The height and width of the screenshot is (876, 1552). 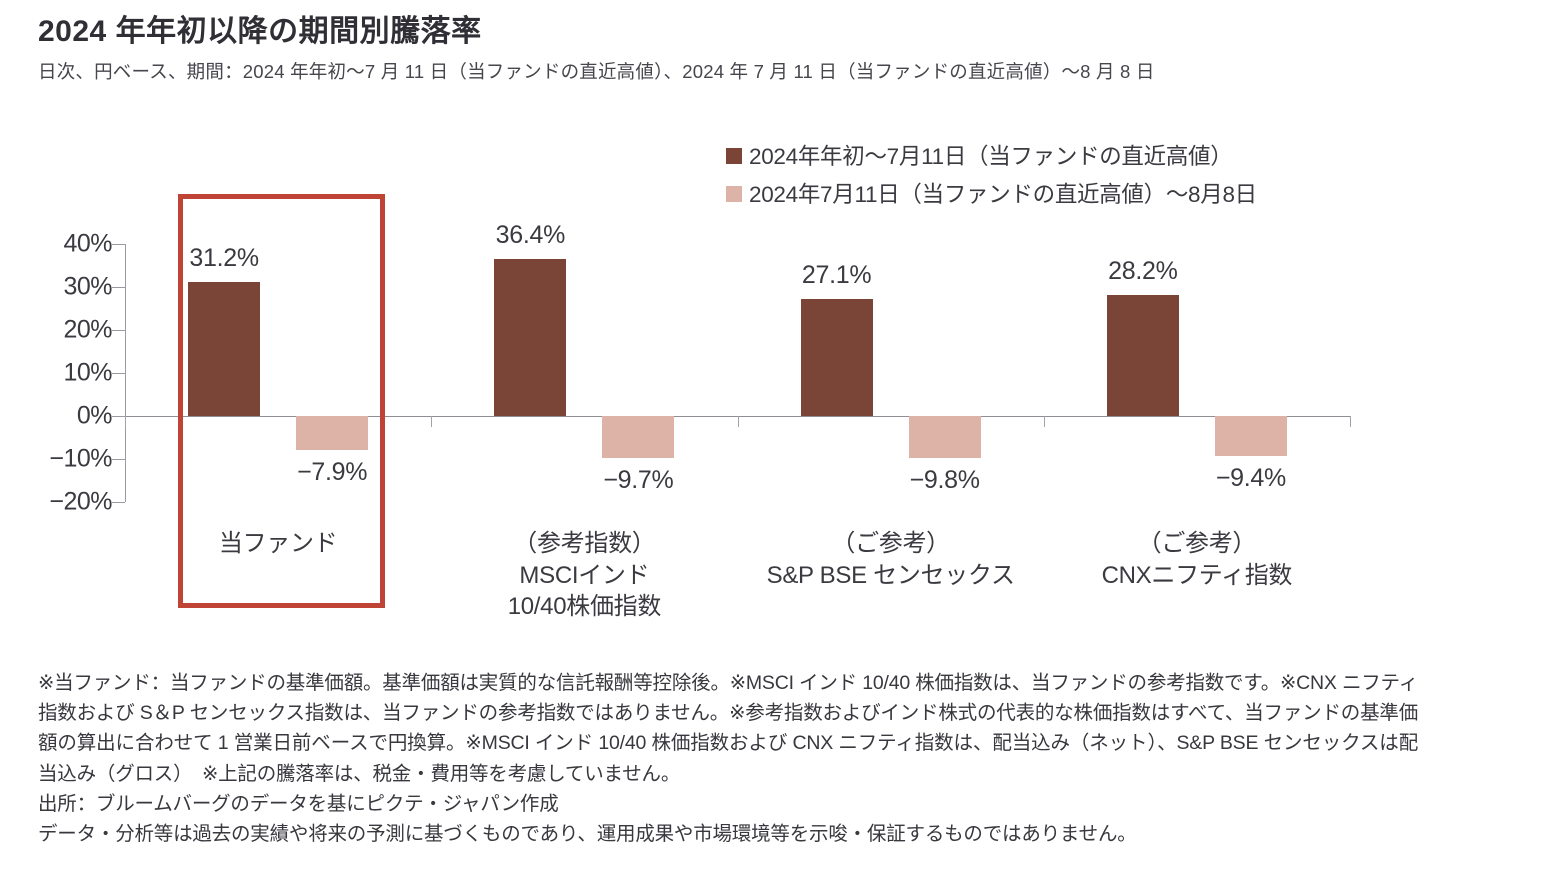 I want to click on legend-swatch-series1, so click(x=734, y=156).